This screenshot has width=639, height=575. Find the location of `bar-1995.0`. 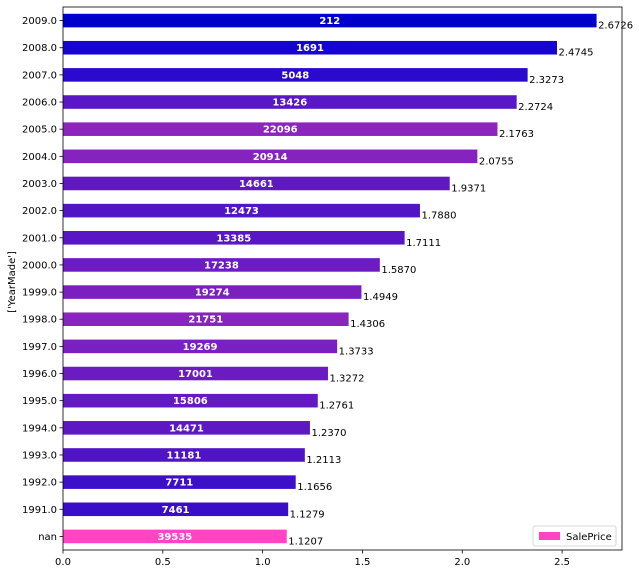

bar-1995.0 is located at coordinates (190, 400).